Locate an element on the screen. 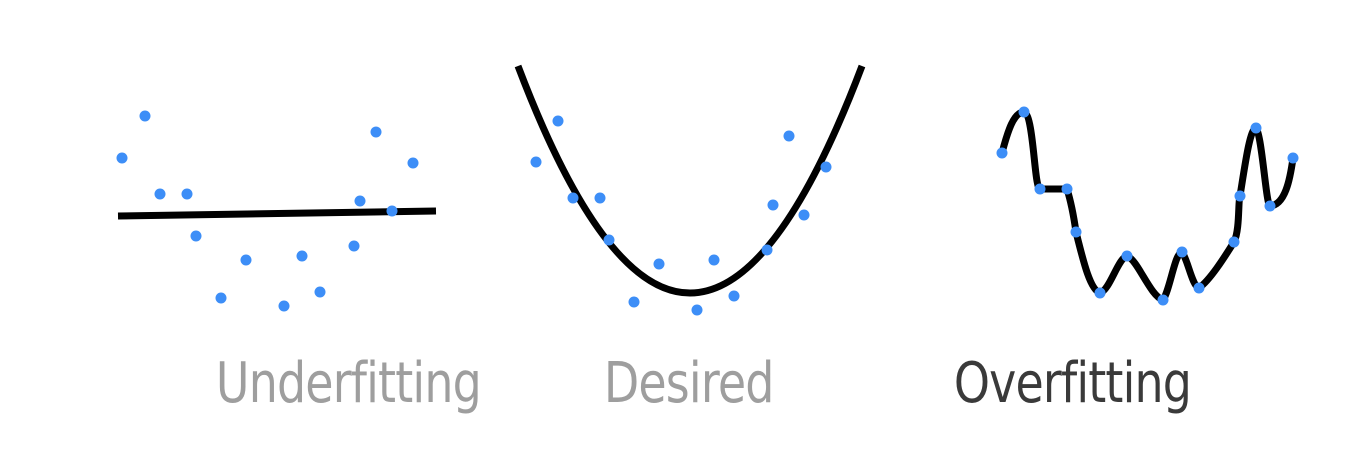 This screenshot has height=462, width=1366. overfit-curve is located at coordinates (1147, 206).